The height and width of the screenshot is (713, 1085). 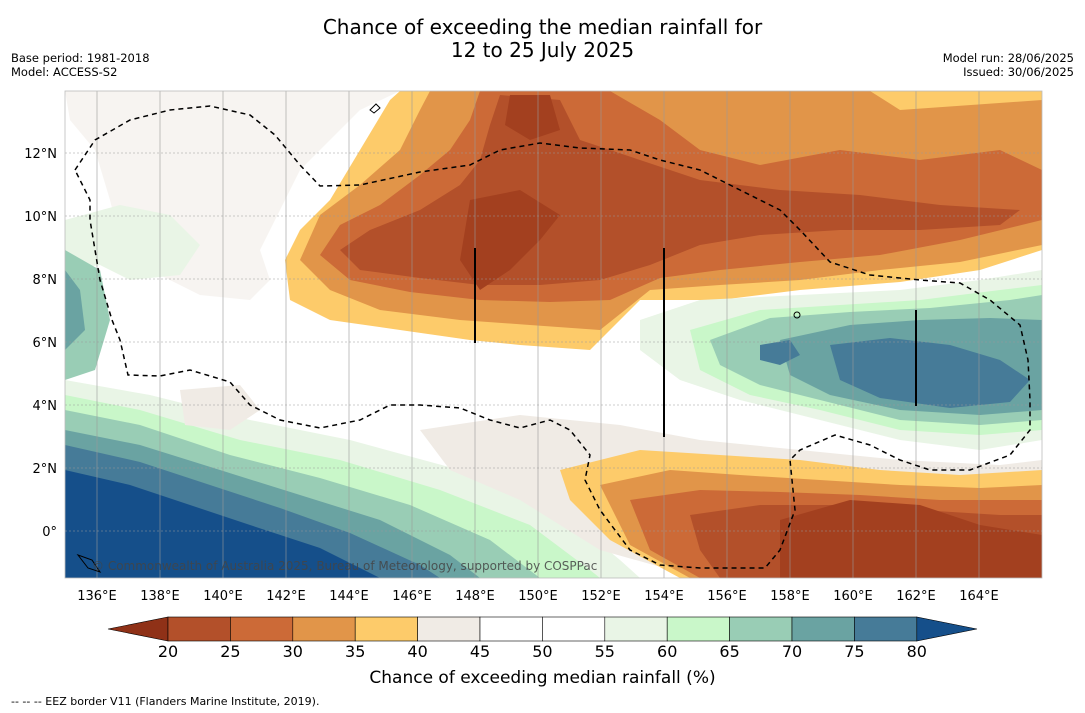 I want to click on colorbar-tick-label: 30, so click(x=292, y=651).